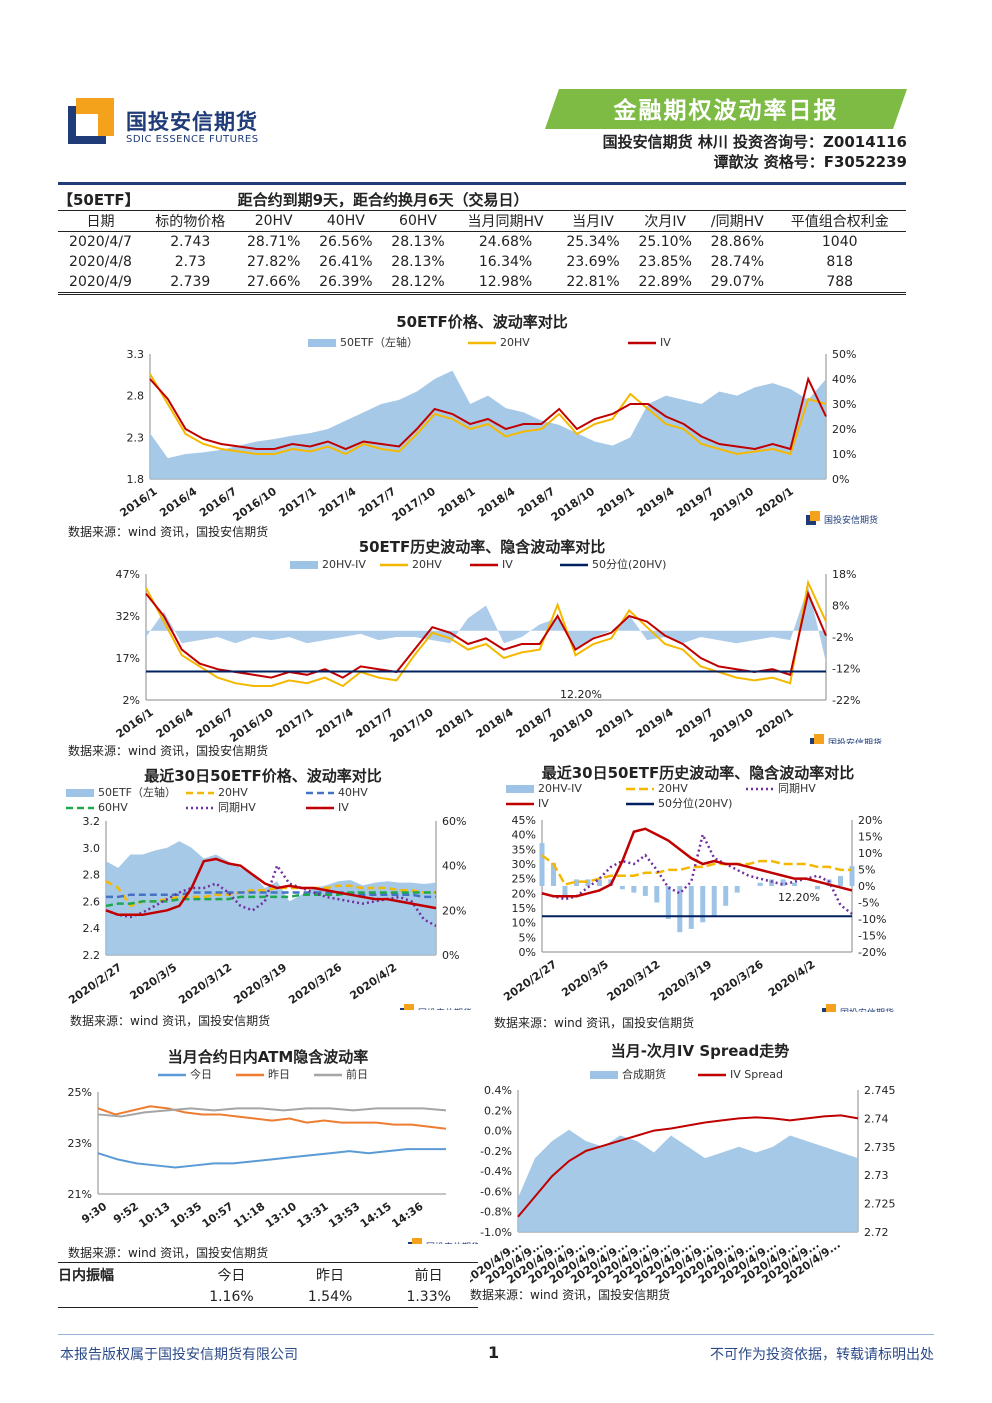 This screenshot has width=992, height=1403. What do you see at coordinates (797, 788) in the screenshot?
I see `legend-label: 同期HV` at bounding box center [797, 788].